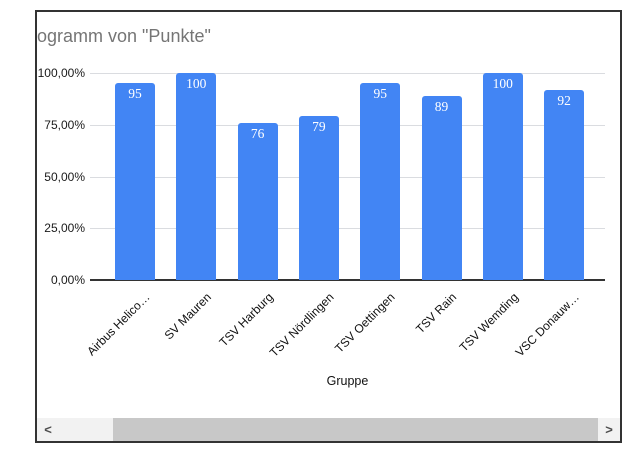 The width and height of the screenshot is (640, 455). What do you see at coordinates (441, 106) in the screenshot?
I see `bar-value-label: 89` at bounding box center [441, 106].